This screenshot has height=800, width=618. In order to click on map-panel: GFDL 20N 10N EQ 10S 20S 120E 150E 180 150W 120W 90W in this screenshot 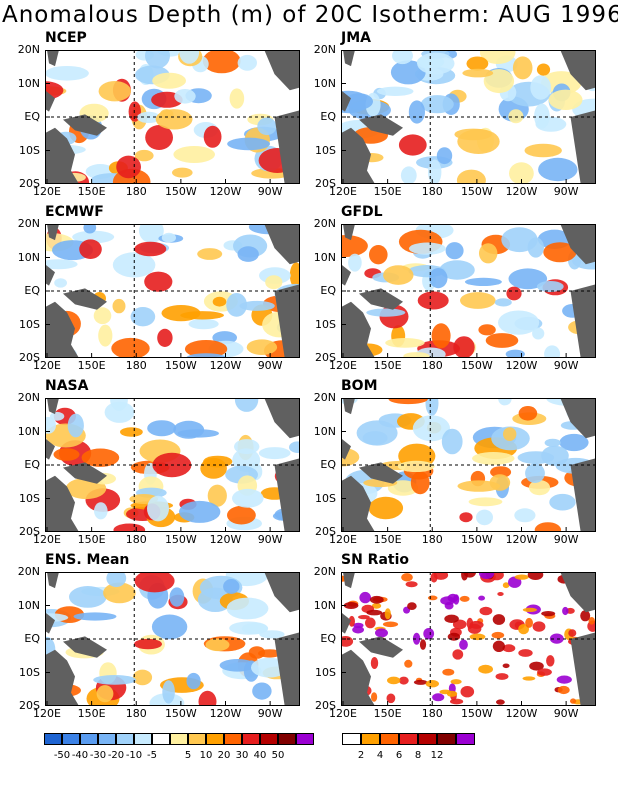, I will do `click(453, 291)`.